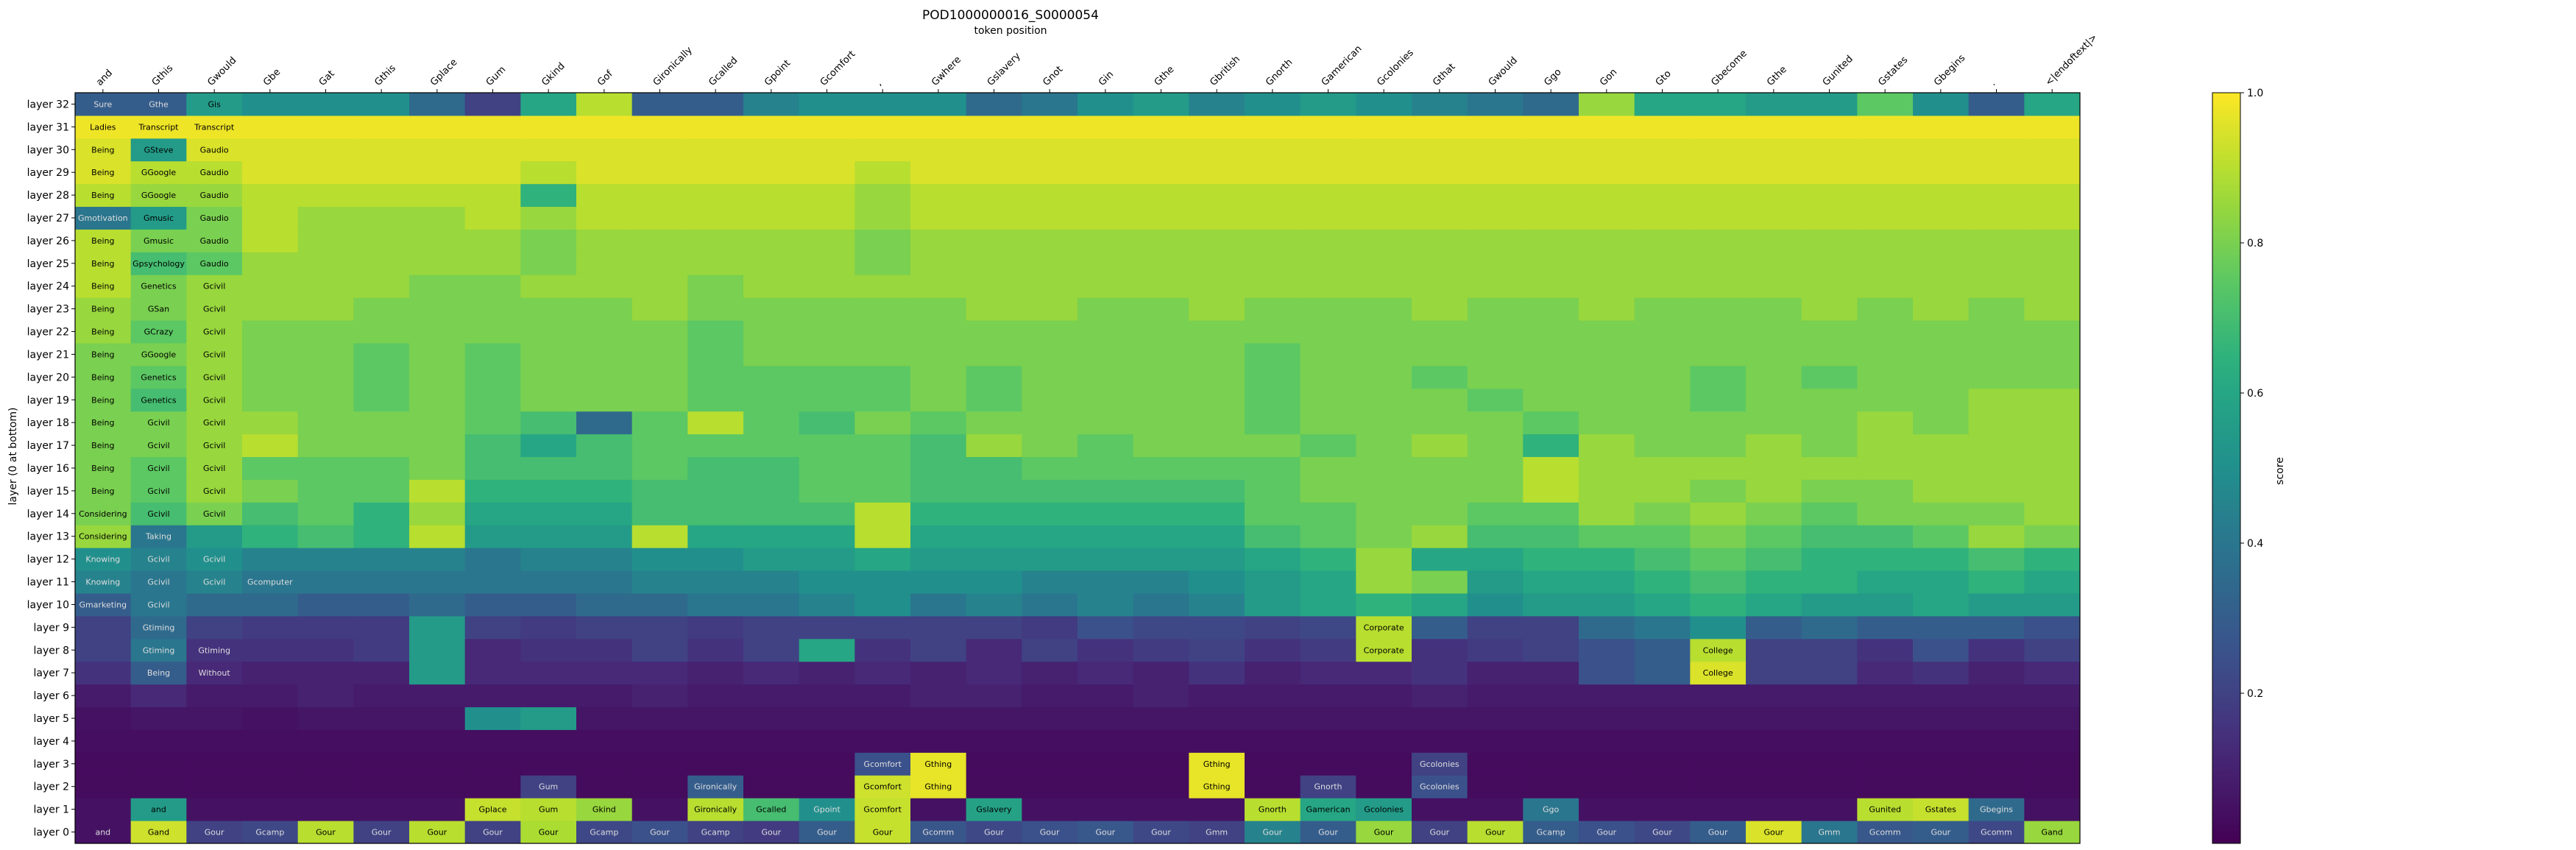  I want to click on x-tick-label: Gbritish, so click(1225, 71).